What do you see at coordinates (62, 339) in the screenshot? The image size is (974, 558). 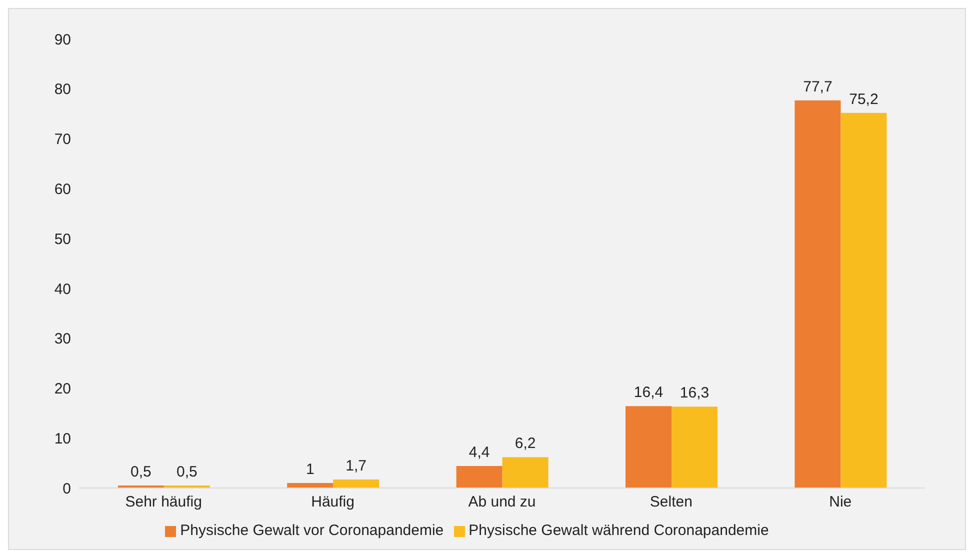 I see `y-tick-label: 30` at bounding box center [62, 339].